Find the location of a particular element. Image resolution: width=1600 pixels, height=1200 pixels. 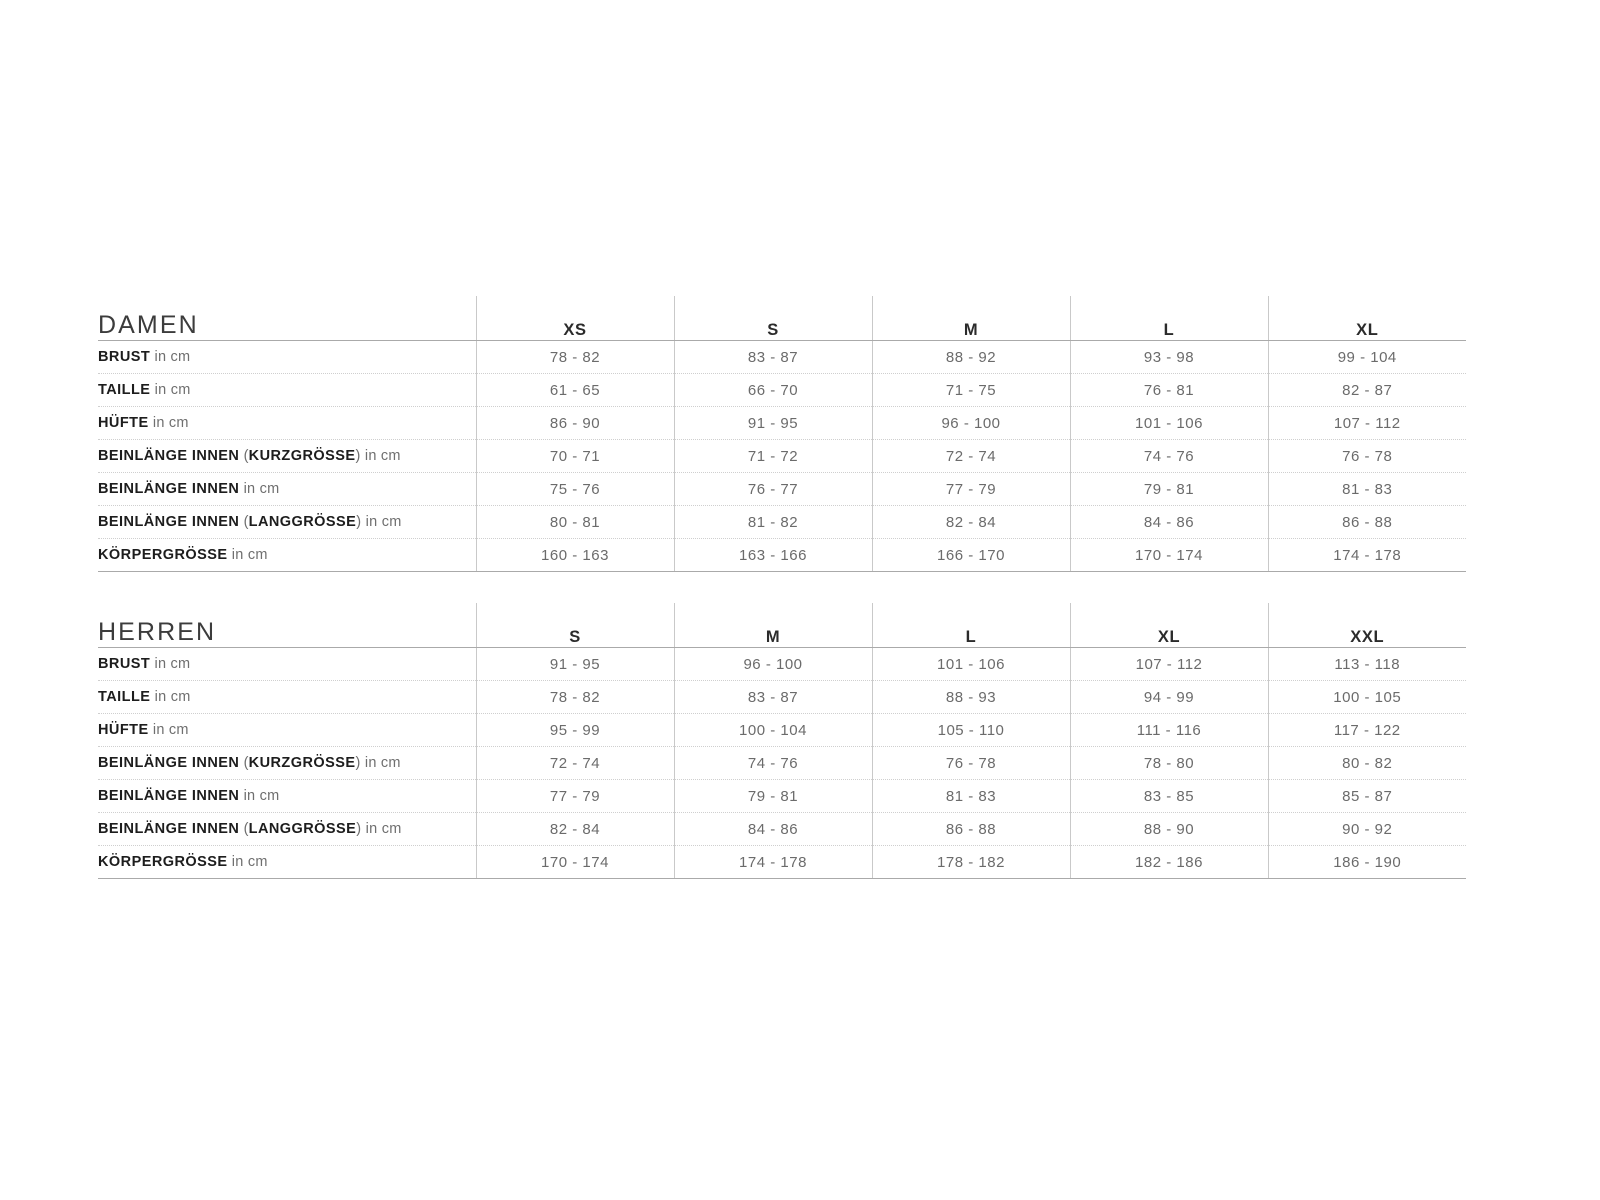

measurement-value: 182 - 186 is located at coordinates (1168, 862).